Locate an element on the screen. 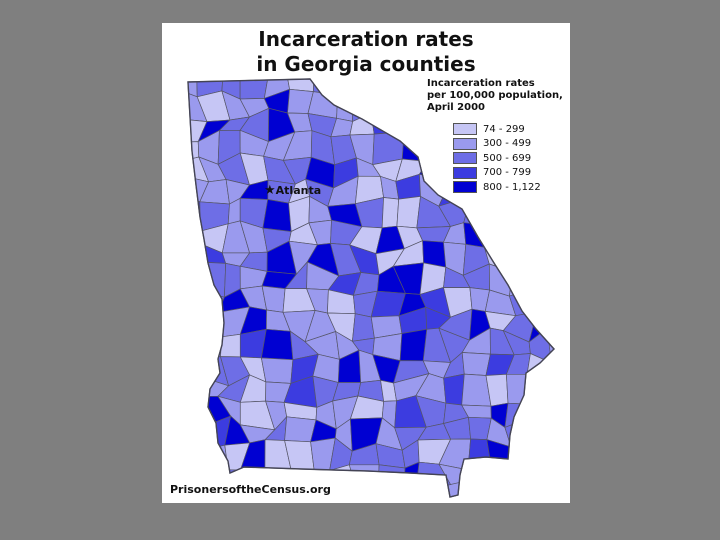 Image resolution: width=720 pixels, height=540 pixels. legend-item-label: 800 - 1,122 is located at coordinates (512, 187).